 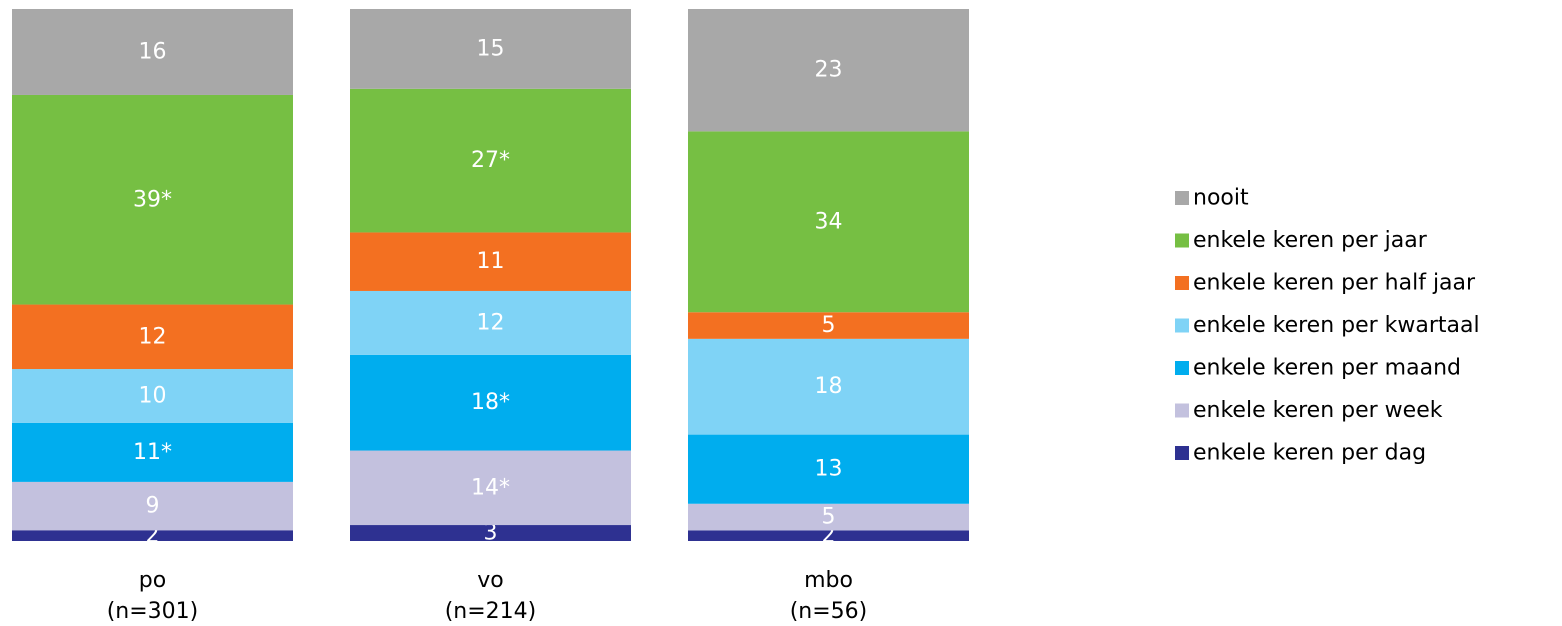 I want to click on legend-label-enkele-keren-per-half-jaar: enkele keren per half jaar, so click(x=1334, y=283).